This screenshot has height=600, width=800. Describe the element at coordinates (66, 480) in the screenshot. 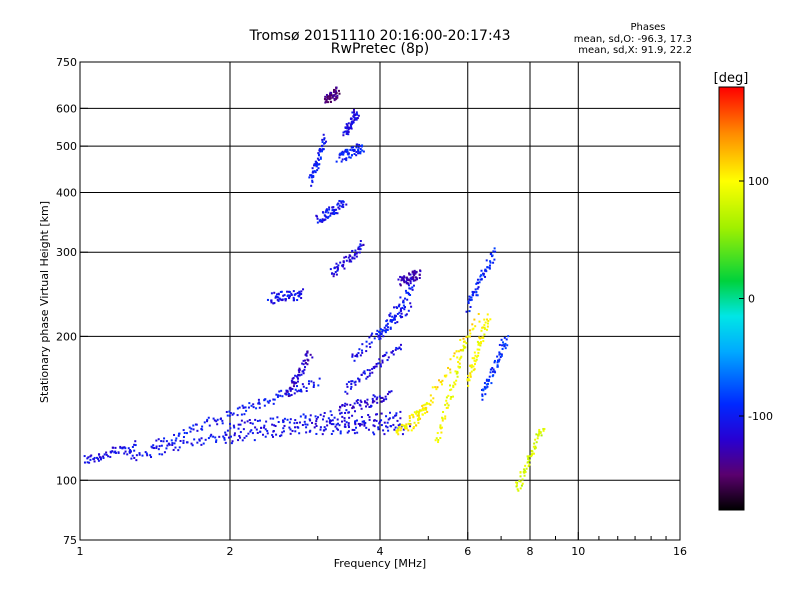

I see `y-tick-label: 100` at that location.